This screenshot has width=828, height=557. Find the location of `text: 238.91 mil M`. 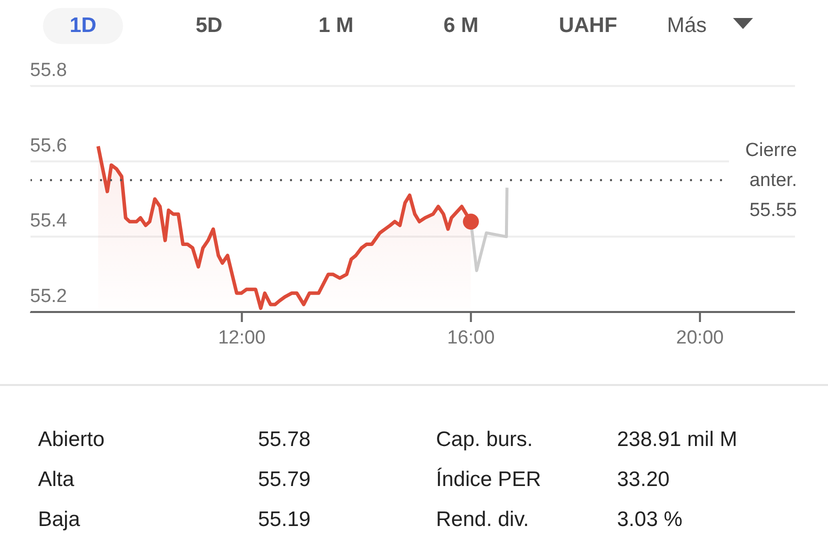

text: 238.91 mil M is located at coordinates (677, 440).